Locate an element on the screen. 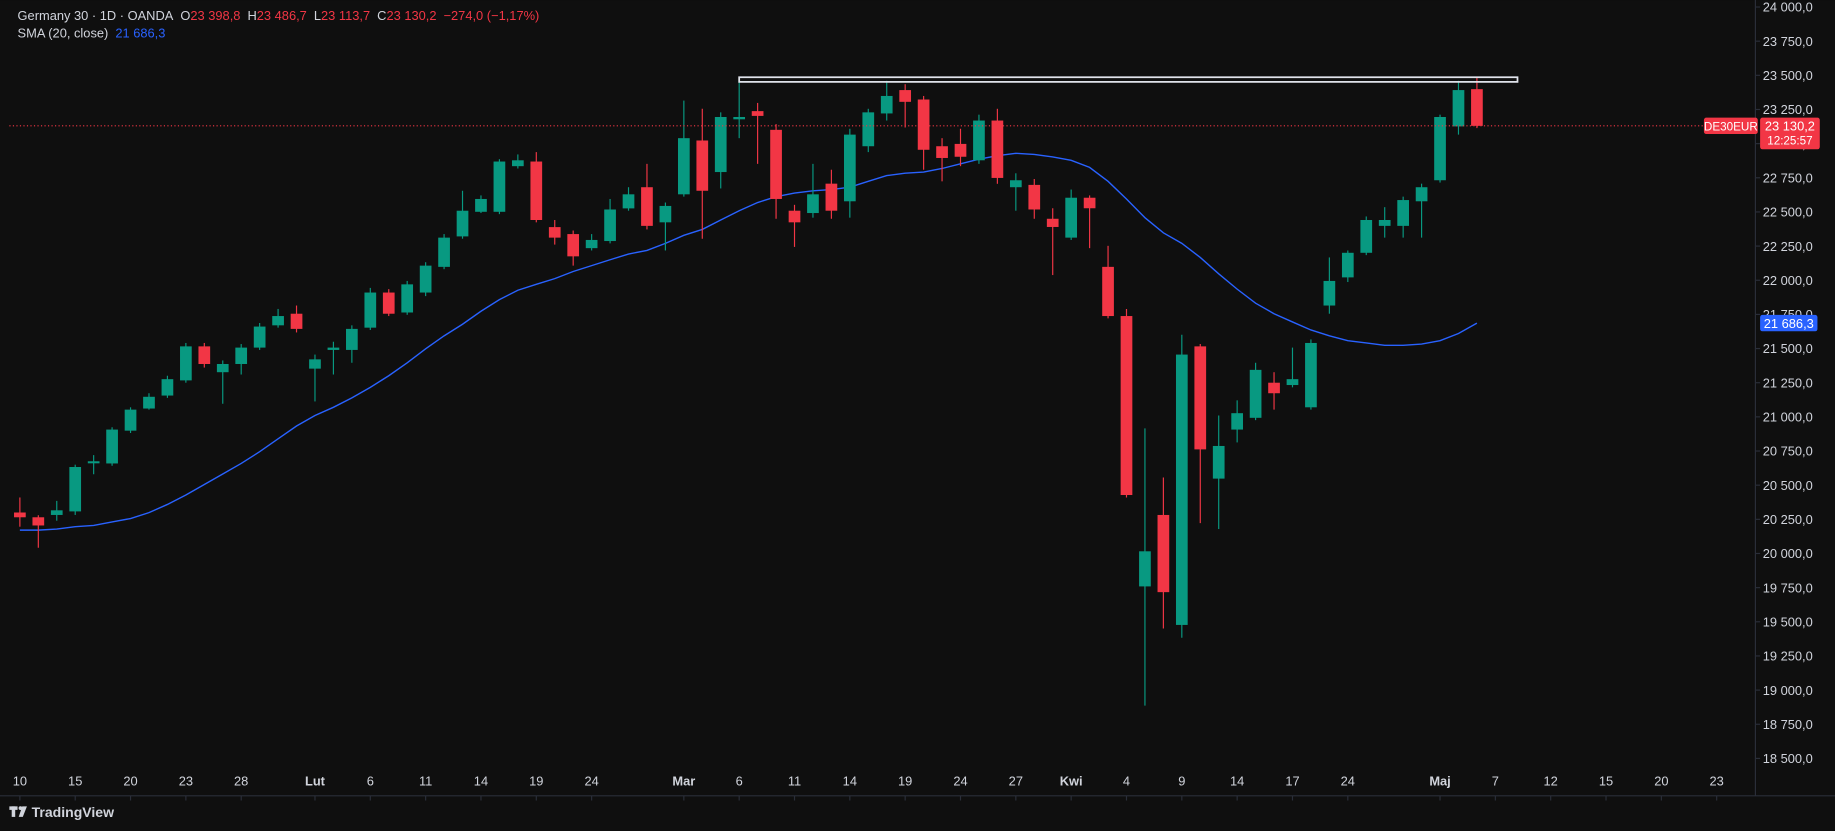  x-tick-label: Kwi is located at coordinates (1071, 780).